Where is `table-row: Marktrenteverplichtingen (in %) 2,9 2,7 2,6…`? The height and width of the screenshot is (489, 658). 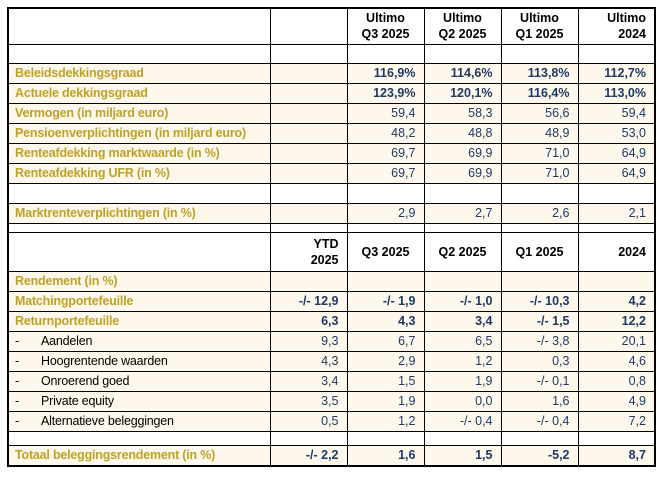
table-row: Marktrenteverplichtingen (in %) 2,9 2,7 2,6… is located at coordinates (331, 213).